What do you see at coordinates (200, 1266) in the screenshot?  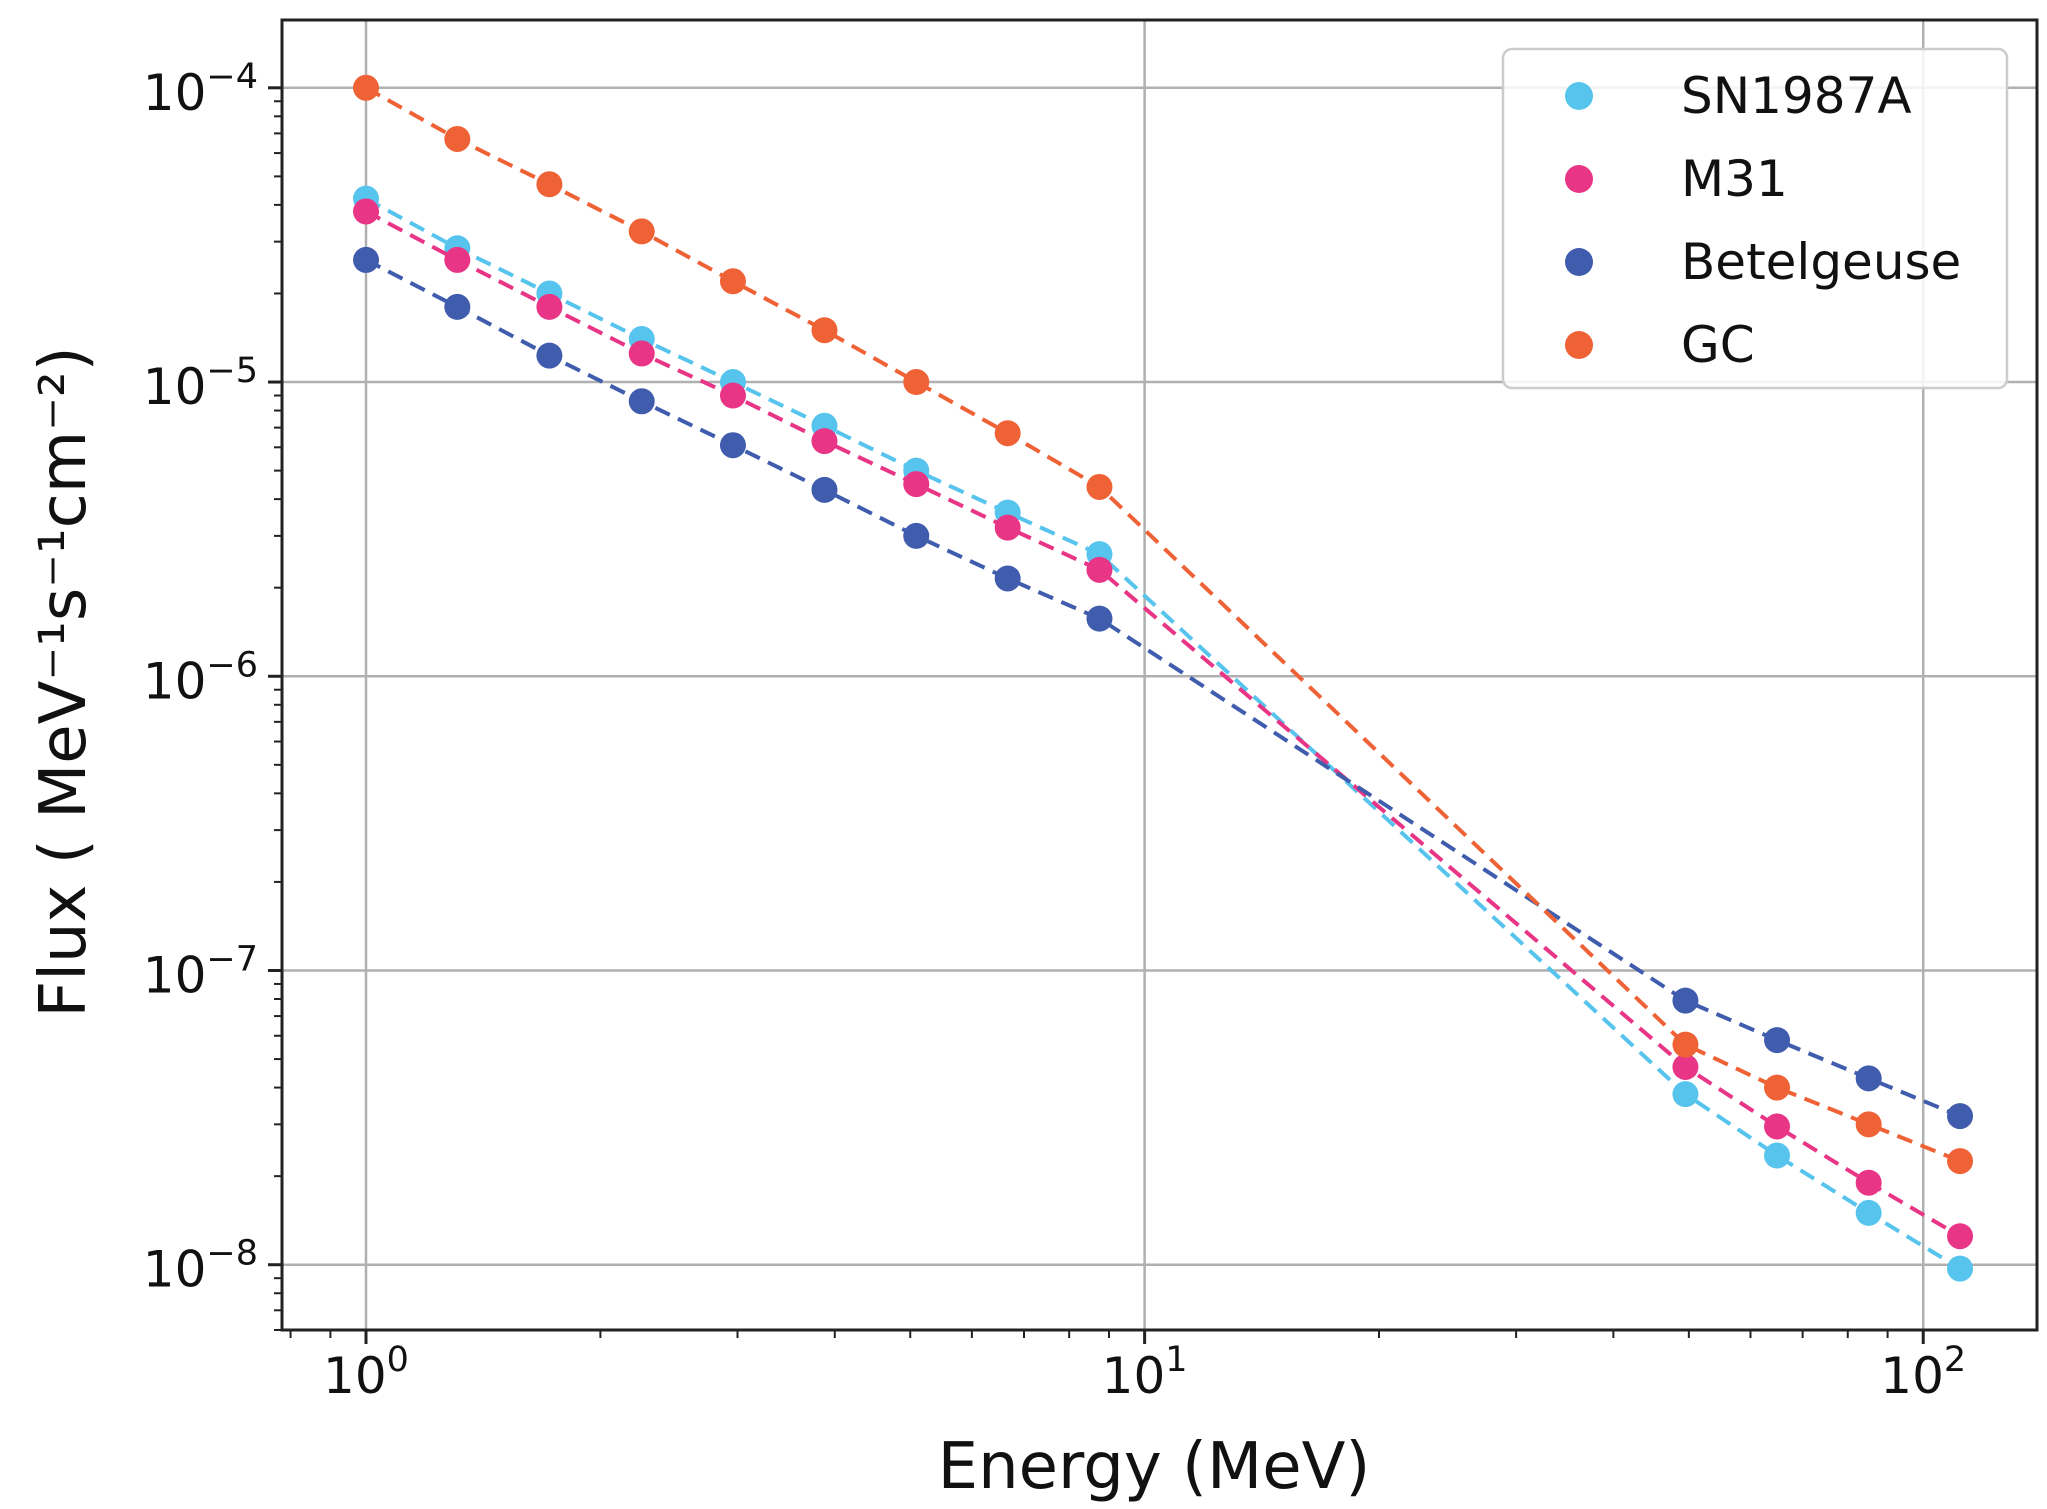 I see `y-tick-label: 10⁻⁸` at bounding box center [200, 1266].